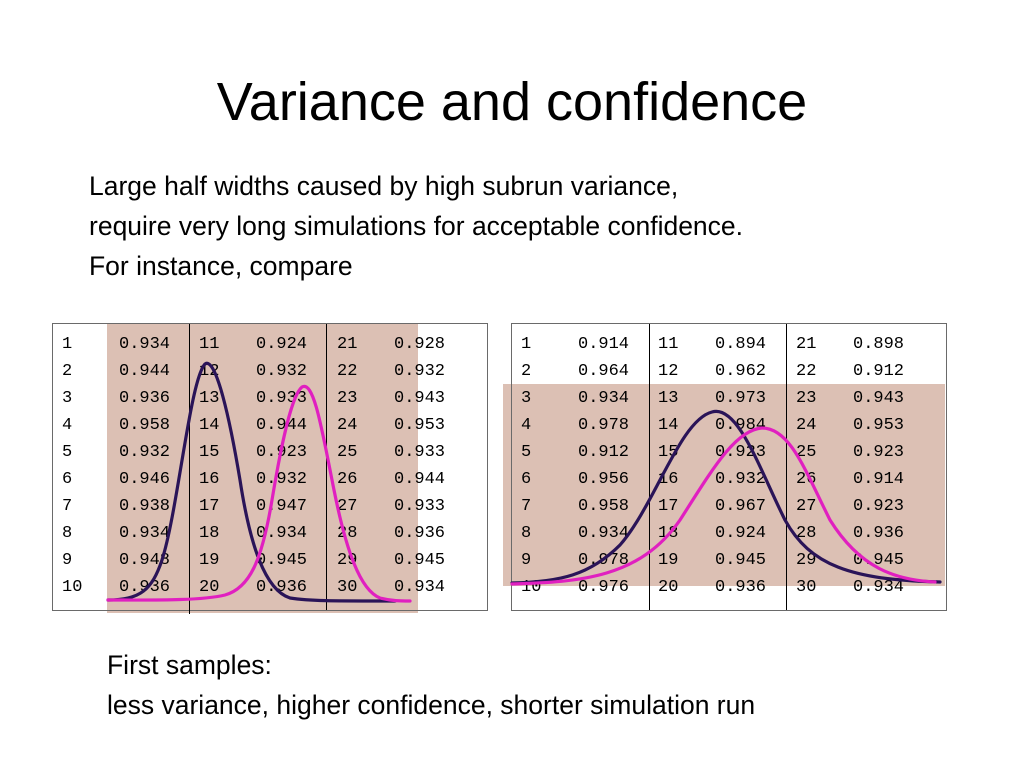 This screenshot has height=768, width=1024. Describe the element at coordinates (604, 371) in the screenshot. I see `run-value-cell: 0.964` at that location.